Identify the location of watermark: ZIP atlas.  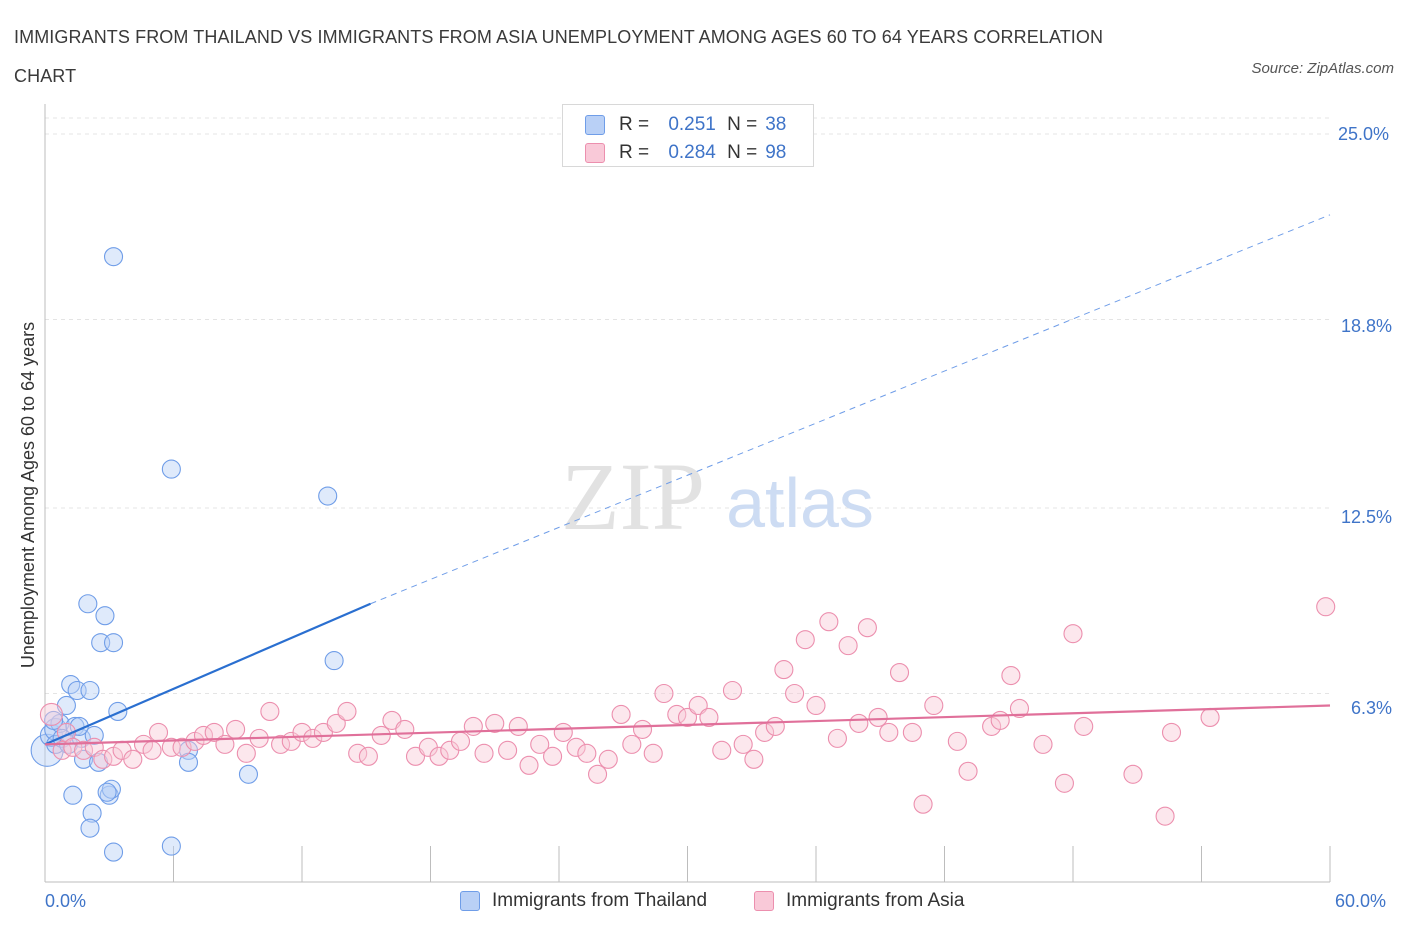
(717, 496).